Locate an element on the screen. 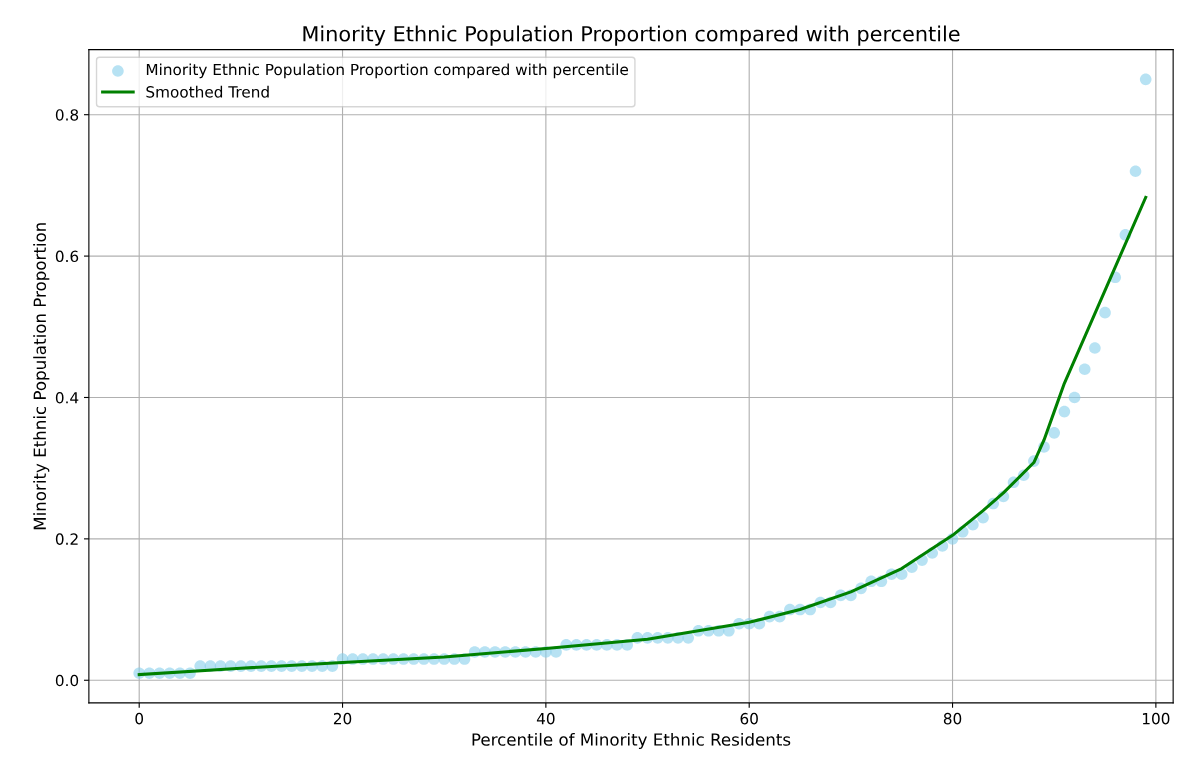 The width and height of the screenshot is (1185, 764). y-tick-label: 0.4 is located at coordinates (67, 397).